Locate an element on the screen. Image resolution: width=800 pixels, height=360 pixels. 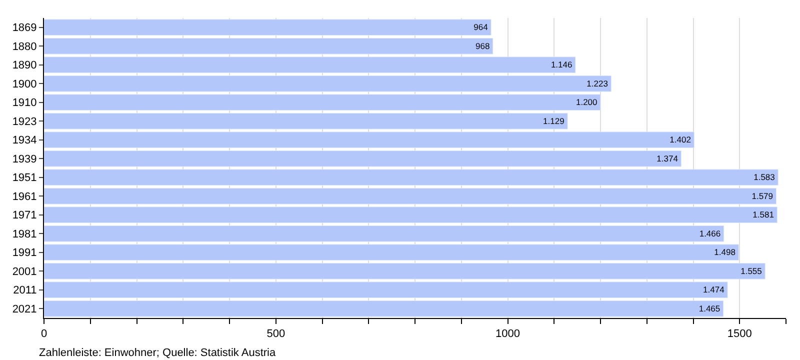
data-label: 1.223 is located at coordinates (597, 83).